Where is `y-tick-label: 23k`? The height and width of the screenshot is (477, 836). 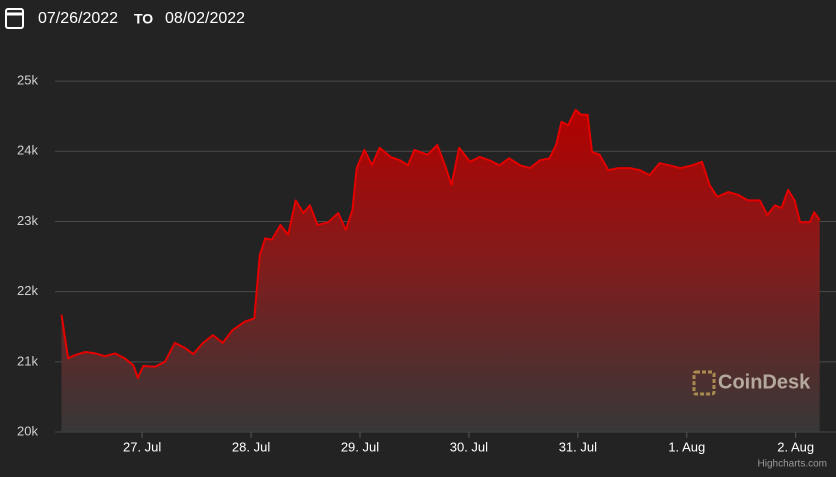
y-tick-label: 23k is located at coordinates (27, 220).